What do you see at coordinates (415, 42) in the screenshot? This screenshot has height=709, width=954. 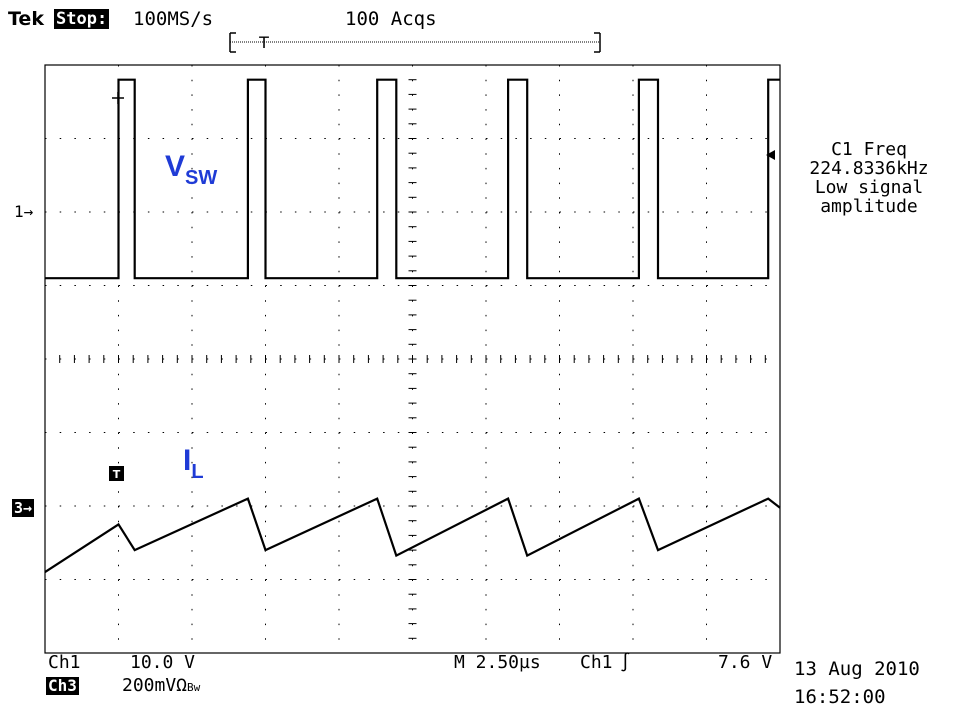 I see `record-window-bracket` at bounding box center [415, 42].